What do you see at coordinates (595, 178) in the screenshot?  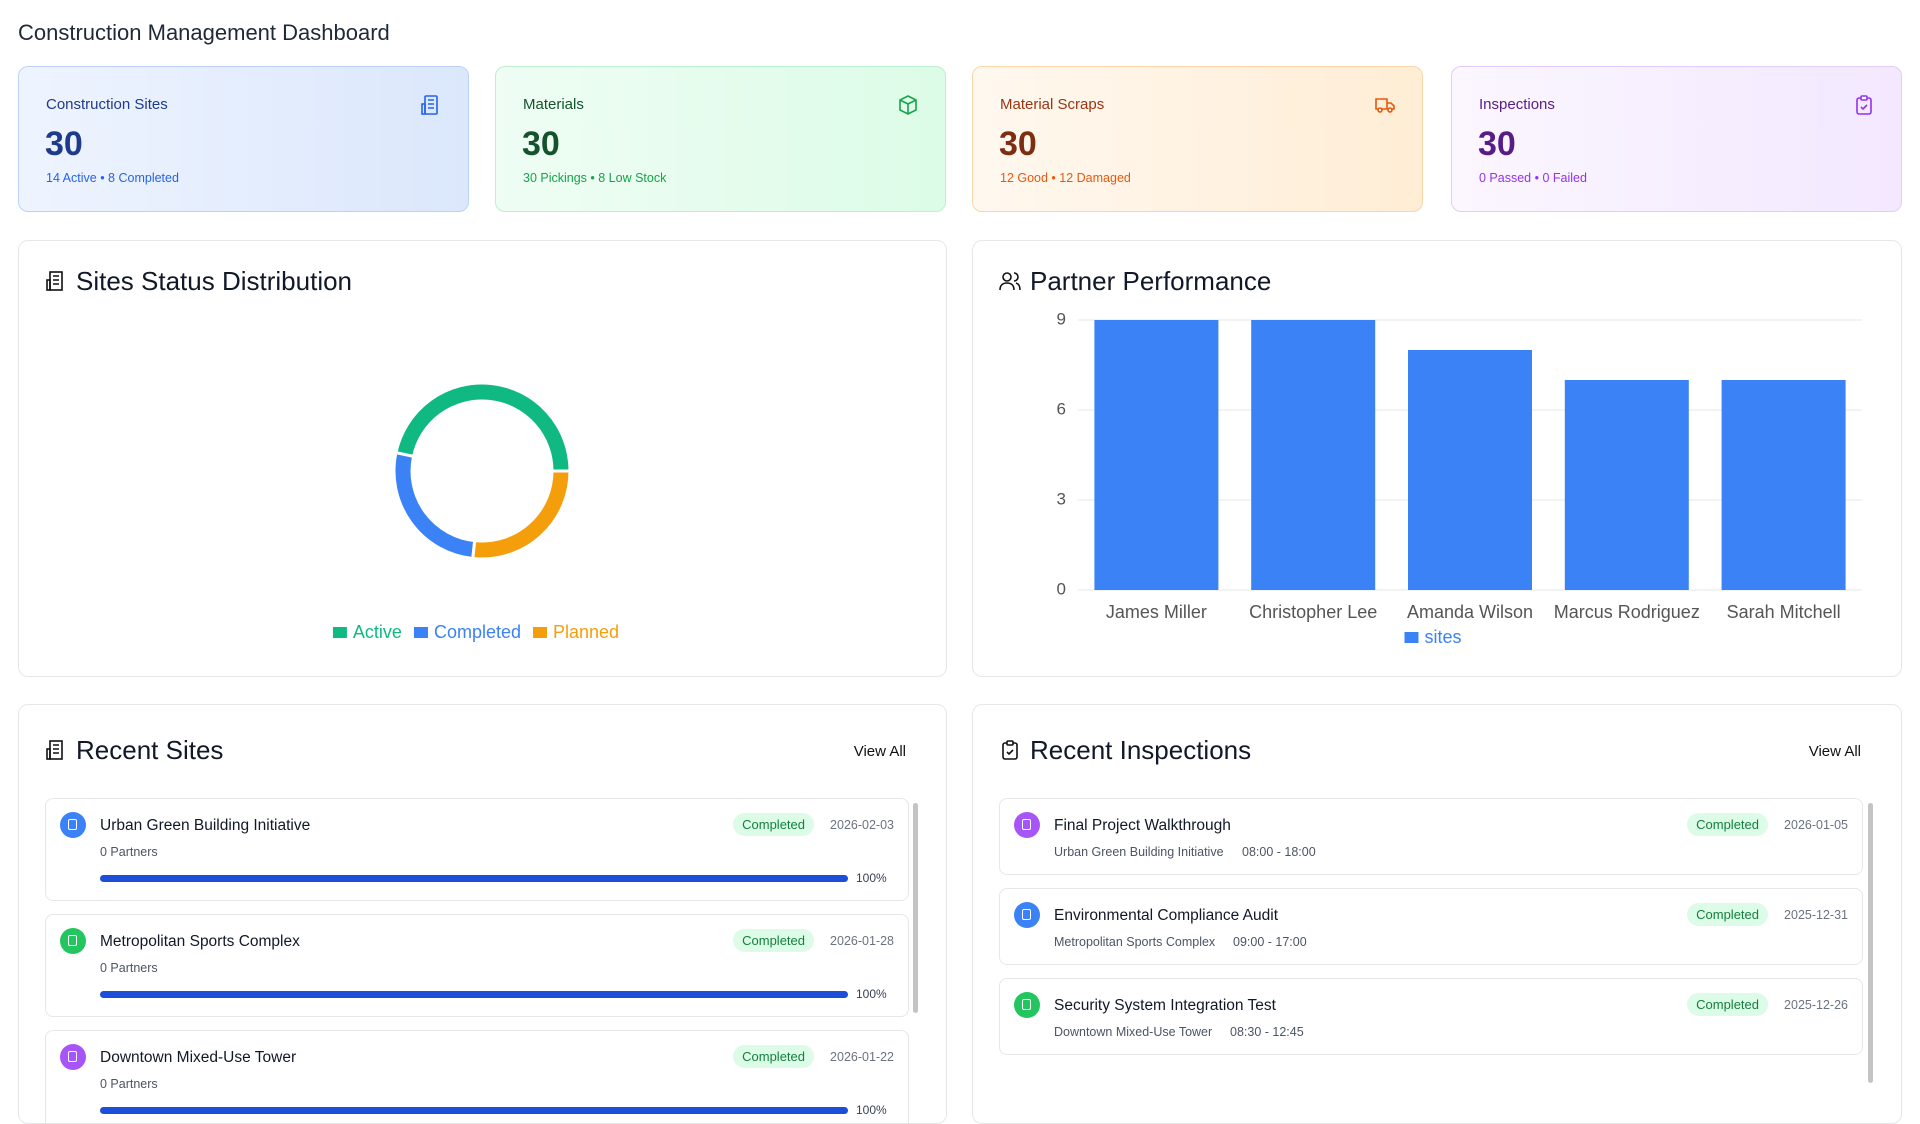 I see `card-detail: 30 Pickings • 8 Low Stock` at bounding box center [595, 178].